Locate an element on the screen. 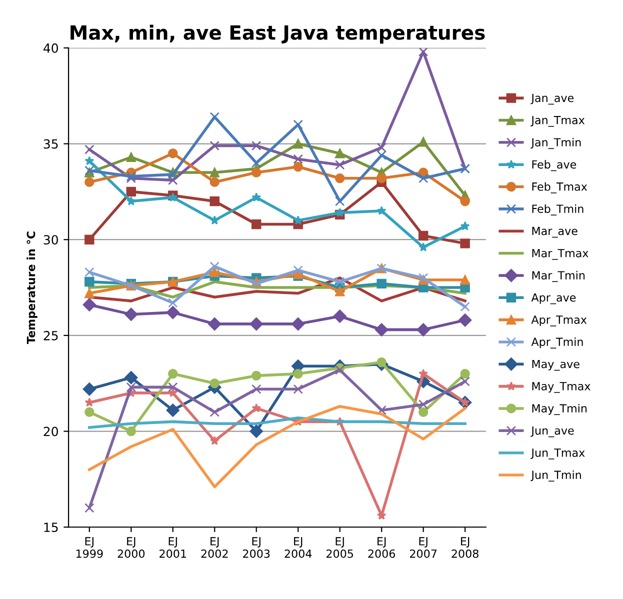  x-tick-label: EJ 2005 is located at coordinates (340, 547).